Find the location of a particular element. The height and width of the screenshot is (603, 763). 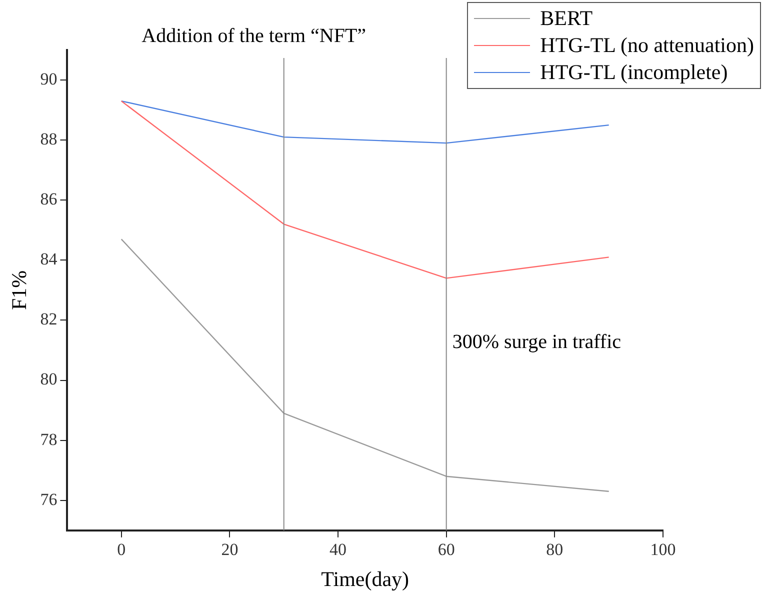

legend-label: BERT is located at coordinates (566, 18).